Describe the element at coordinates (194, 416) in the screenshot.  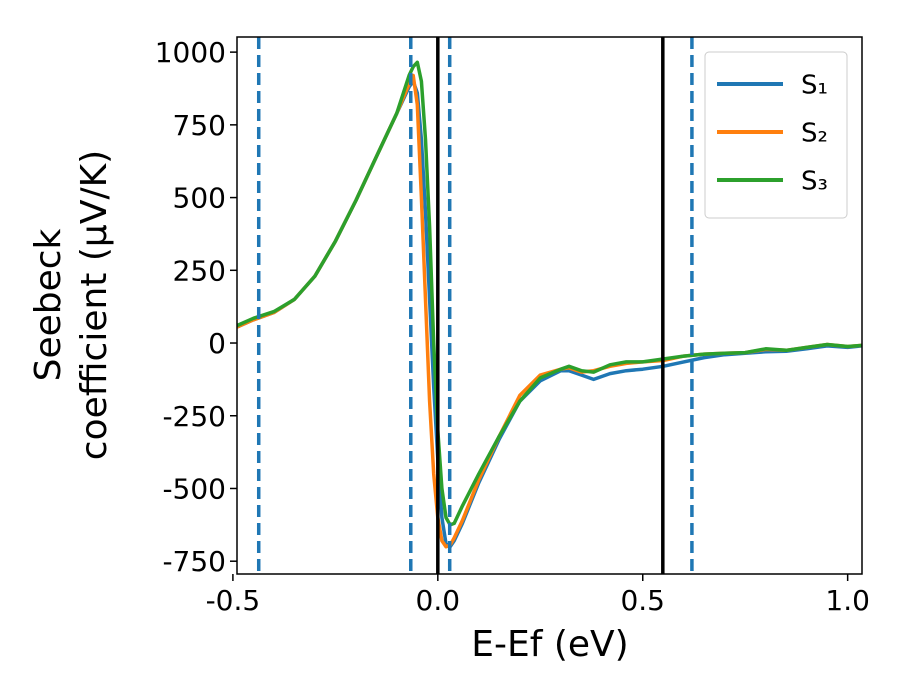
I see `y-tick-label: -250` at that location.